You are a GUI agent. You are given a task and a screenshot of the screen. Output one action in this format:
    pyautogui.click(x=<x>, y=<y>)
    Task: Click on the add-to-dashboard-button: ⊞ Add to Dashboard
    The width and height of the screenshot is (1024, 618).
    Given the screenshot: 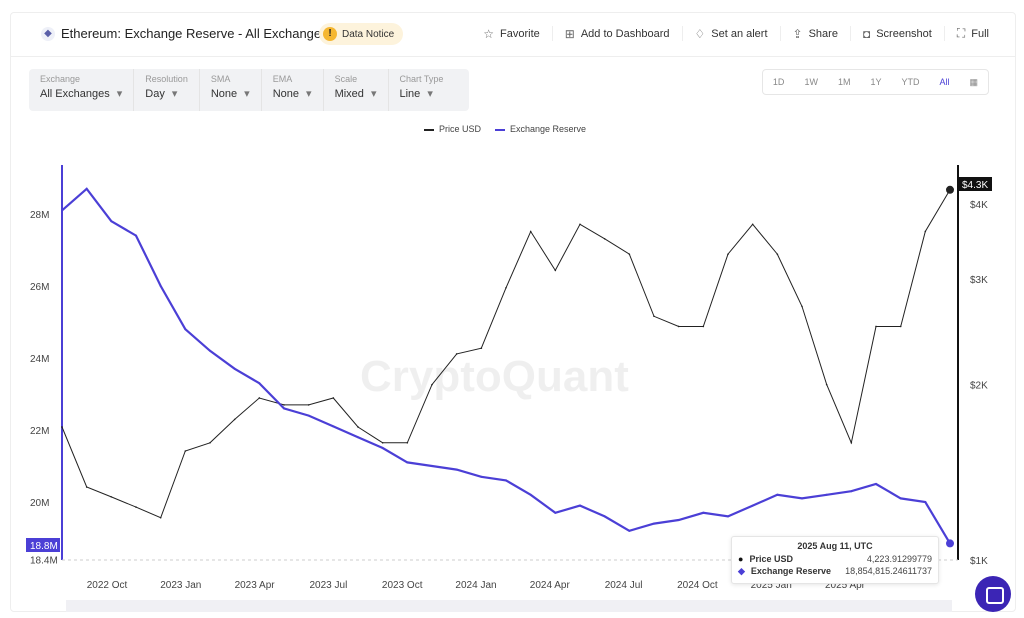 What is the action you would take?
    pyautogui.click(x=616, y=33)
    